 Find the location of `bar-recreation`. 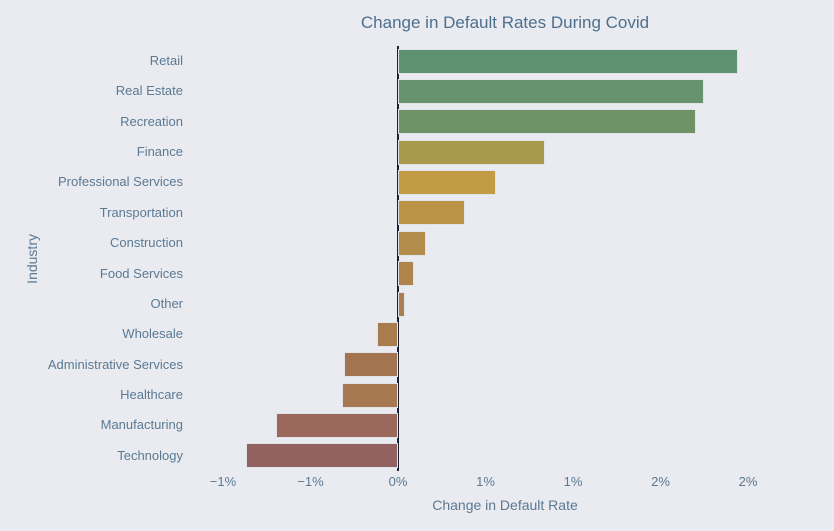

bar-recreation is located at coordinates (547, 122).